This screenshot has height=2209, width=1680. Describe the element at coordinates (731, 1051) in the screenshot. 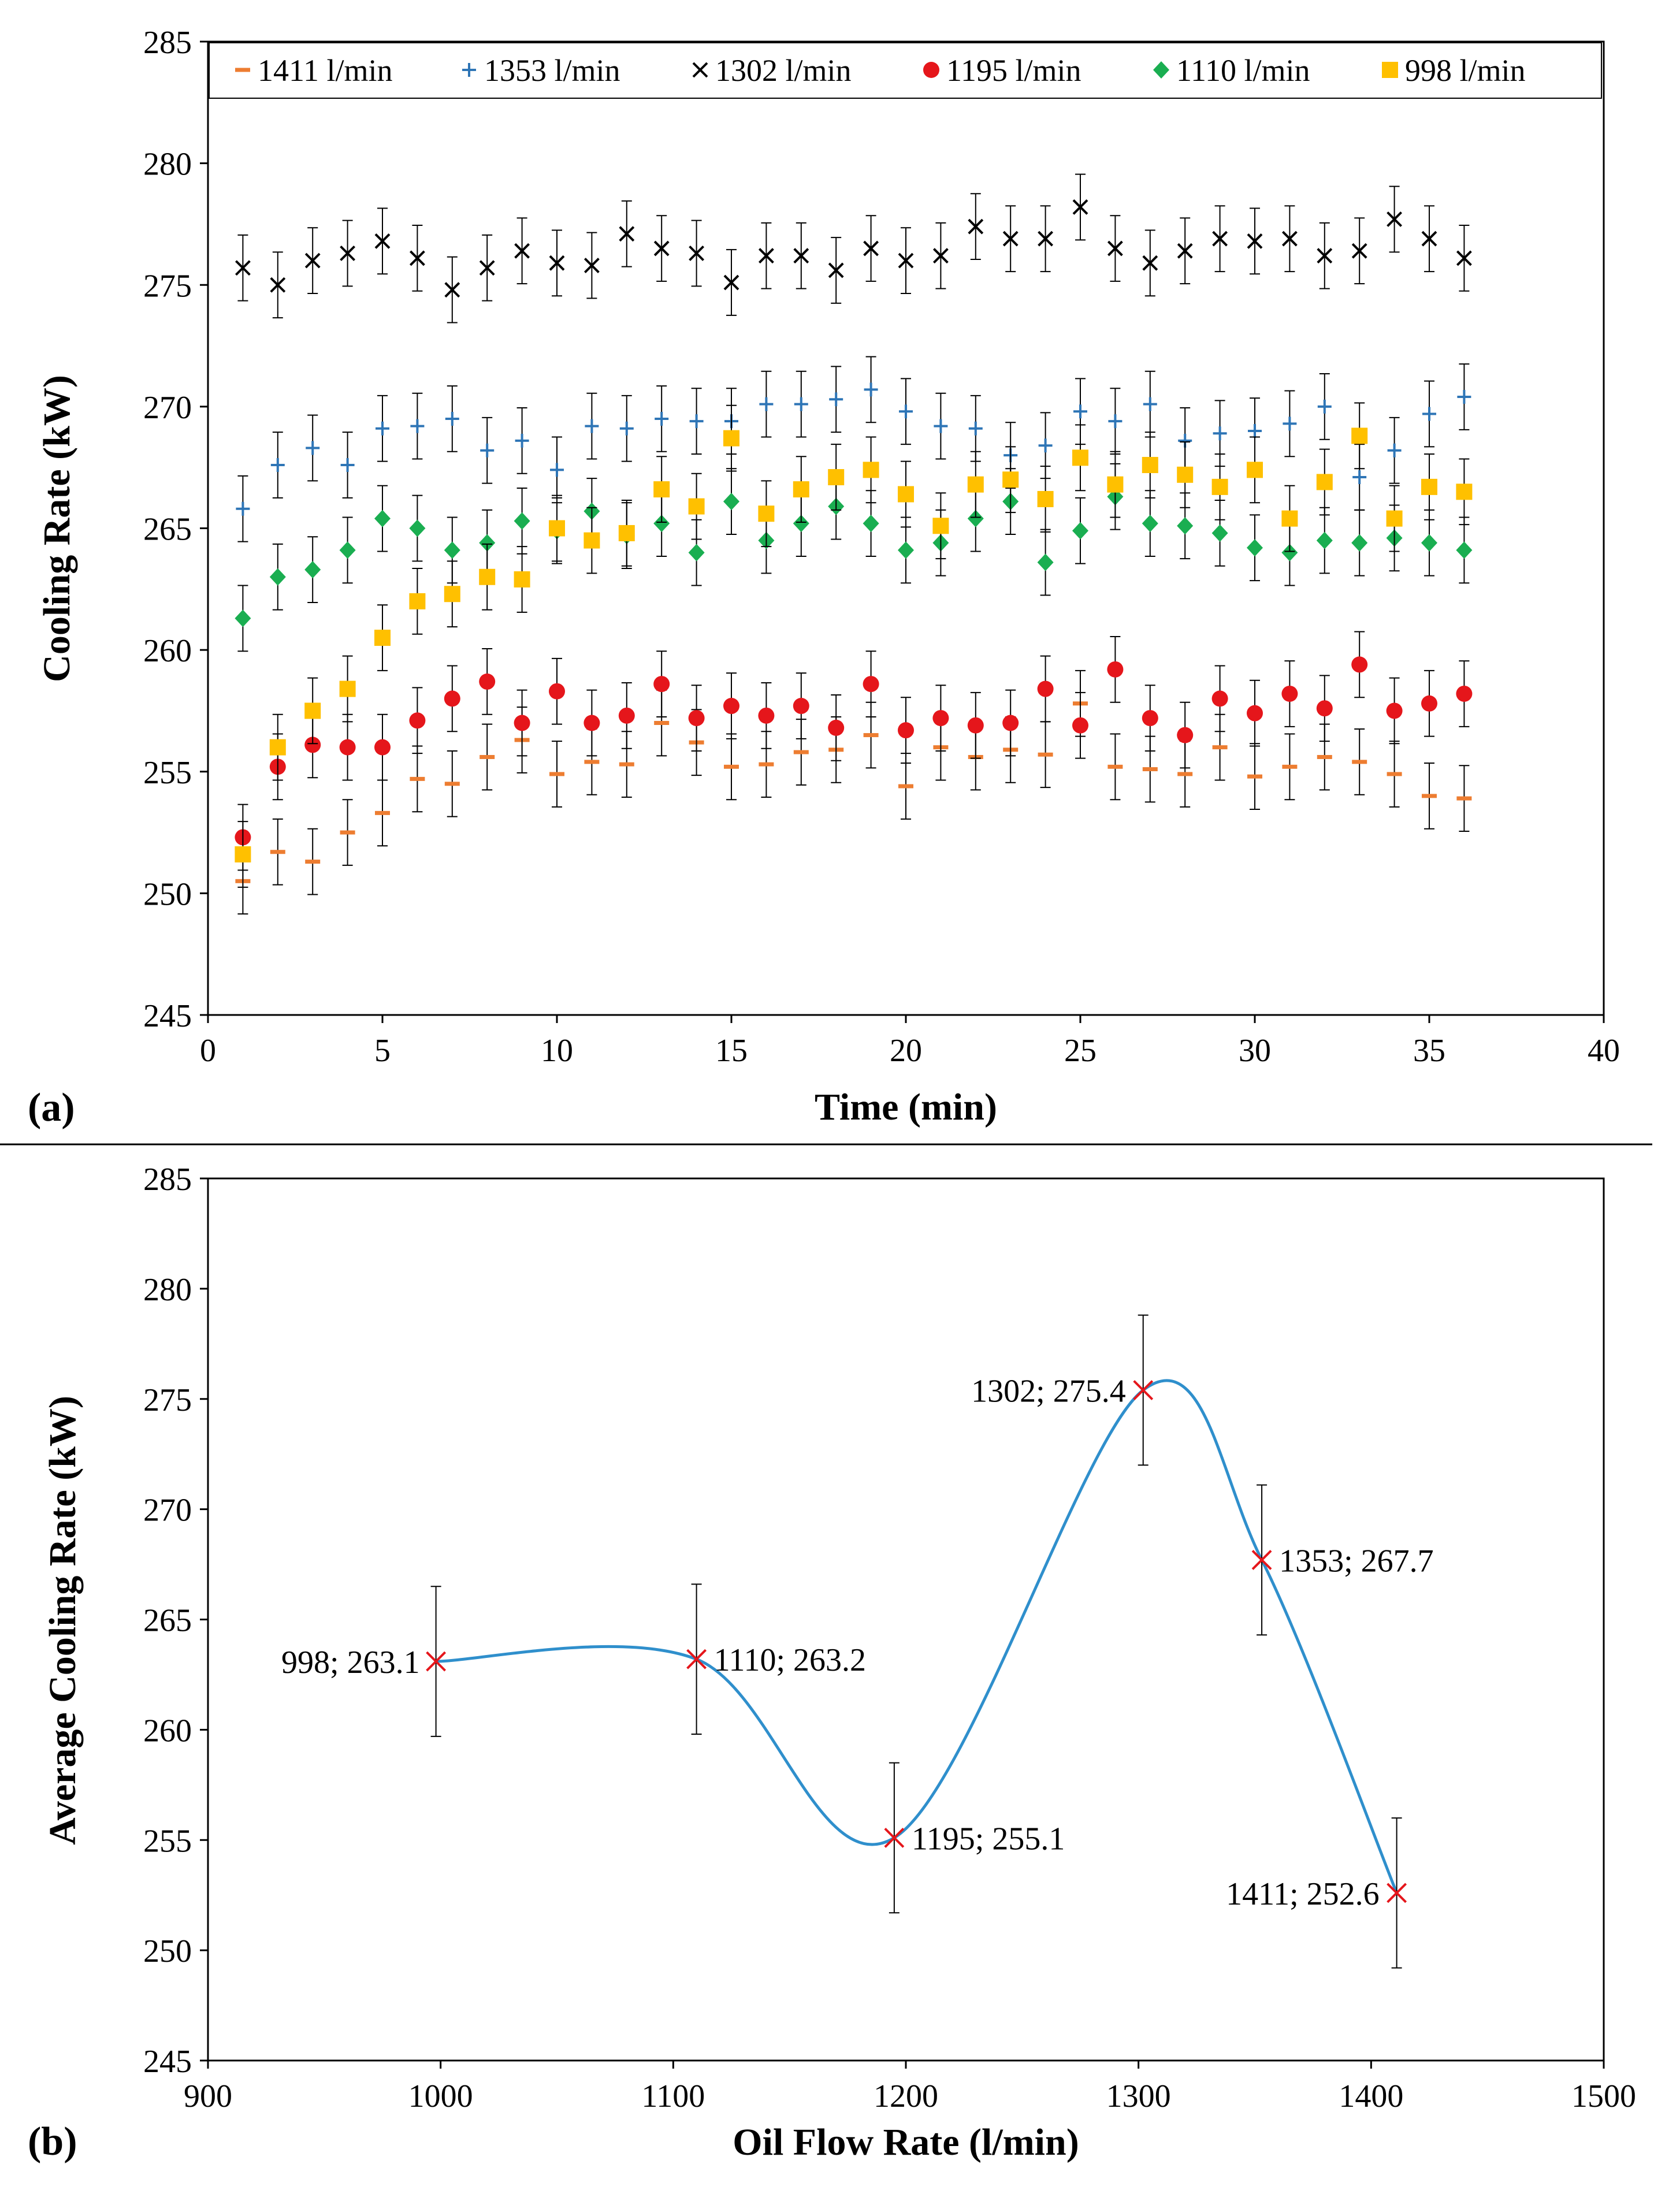

I see `x-tick-label: 15` at that location.